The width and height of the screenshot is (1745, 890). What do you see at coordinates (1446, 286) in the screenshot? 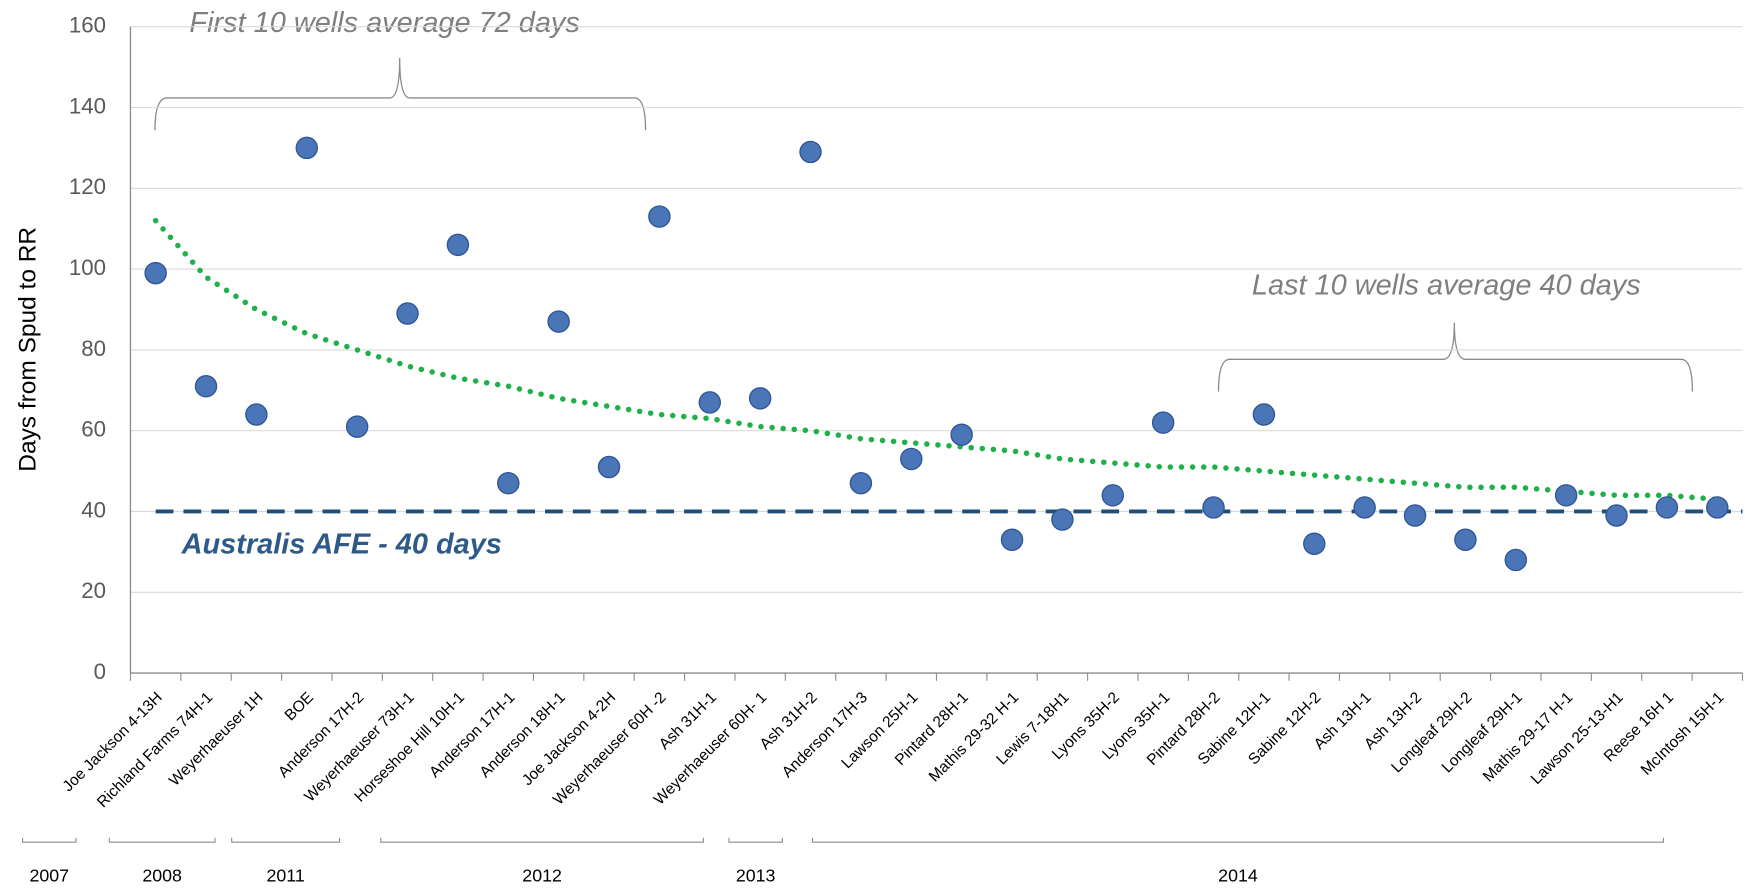
I see `annotation: Last 10 wells average 40 days` at bounding box center [1446, 286].